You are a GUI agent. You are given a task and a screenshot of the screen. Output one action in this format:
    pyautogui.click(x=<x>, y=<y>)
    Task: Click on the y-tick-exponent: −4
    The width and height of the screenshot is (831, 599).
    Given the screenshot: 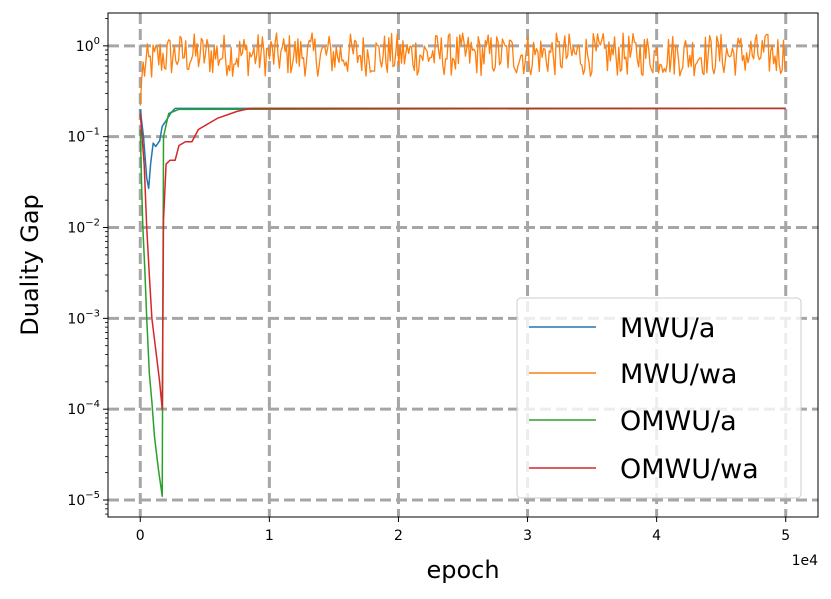 What is the action you would take?
    pyautogui.click(x=92, y=404)
    